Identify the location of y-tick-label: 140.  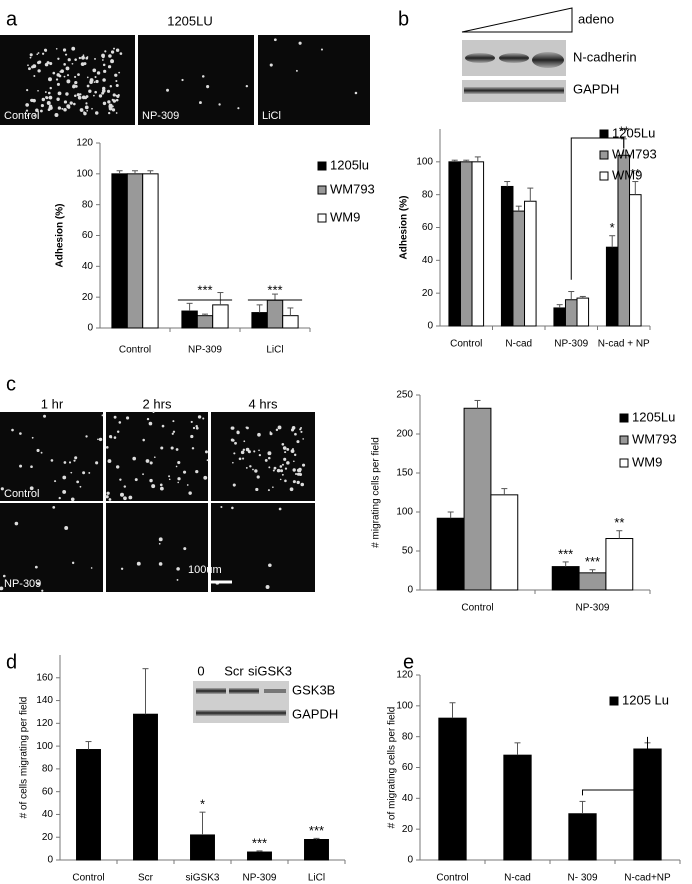
(44, 700).